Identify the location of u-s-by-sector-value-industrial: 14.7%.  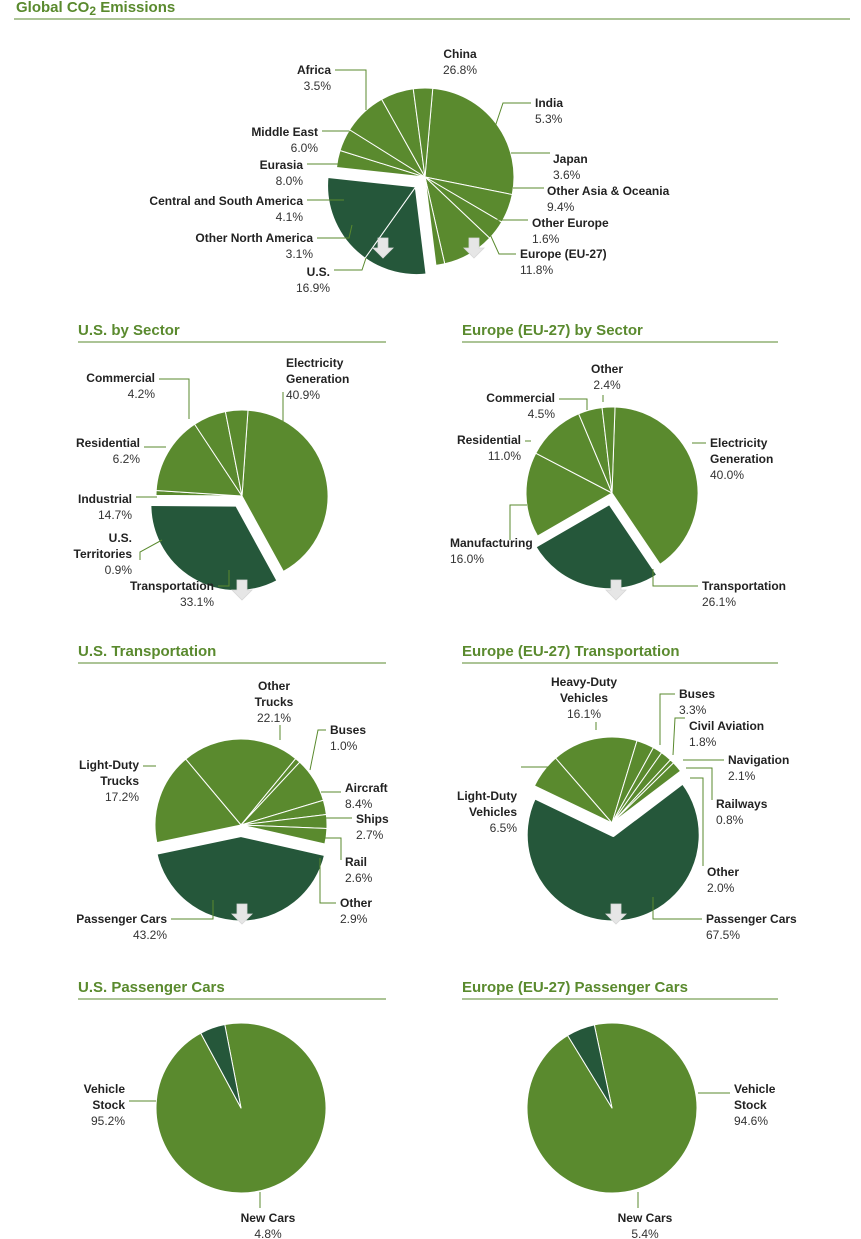
(115, 515).